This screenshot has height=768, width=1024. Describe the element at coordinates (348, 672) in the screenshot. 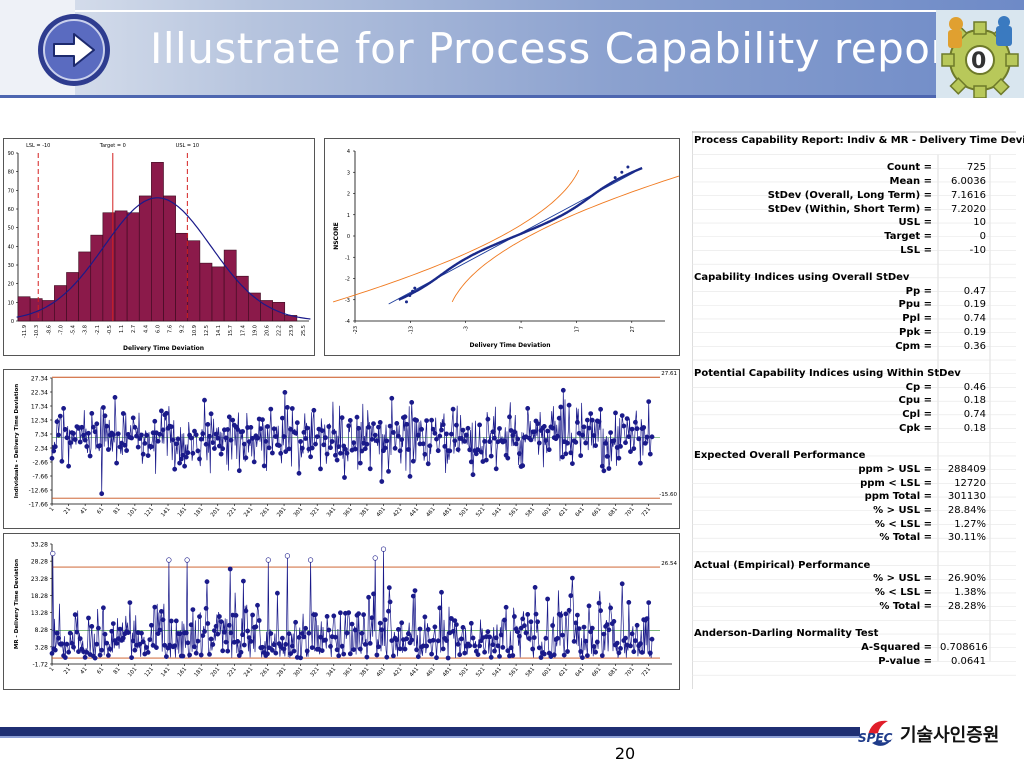

I see `x-tick-label: 361` at that location.